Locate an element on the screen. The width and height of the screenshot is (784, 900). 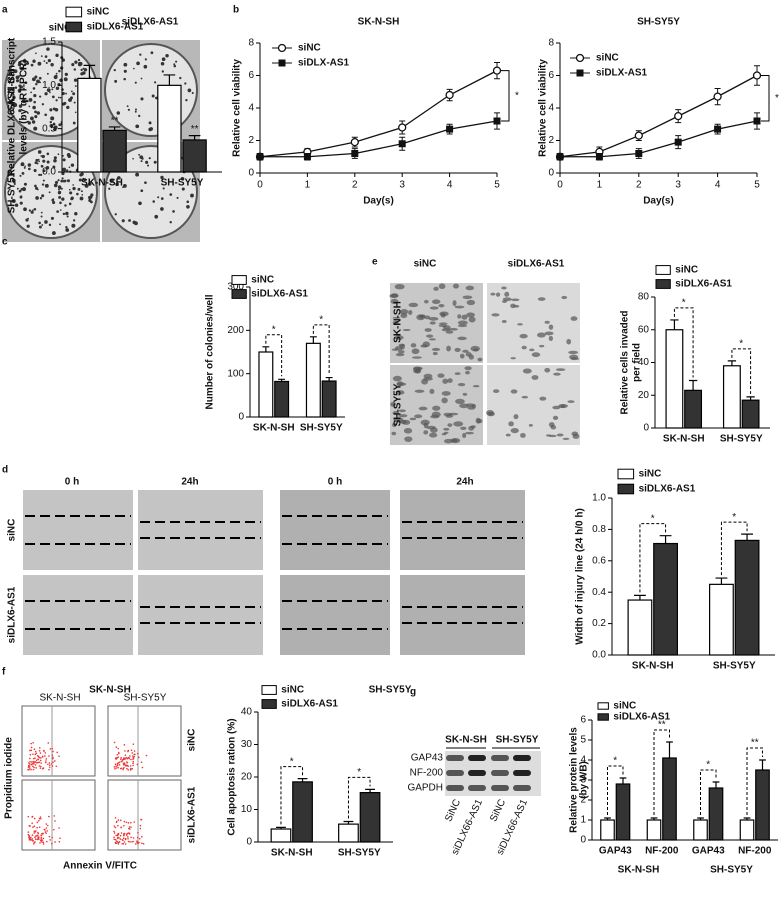
x-tick-label: 0 is located at coordinates (560, 185).